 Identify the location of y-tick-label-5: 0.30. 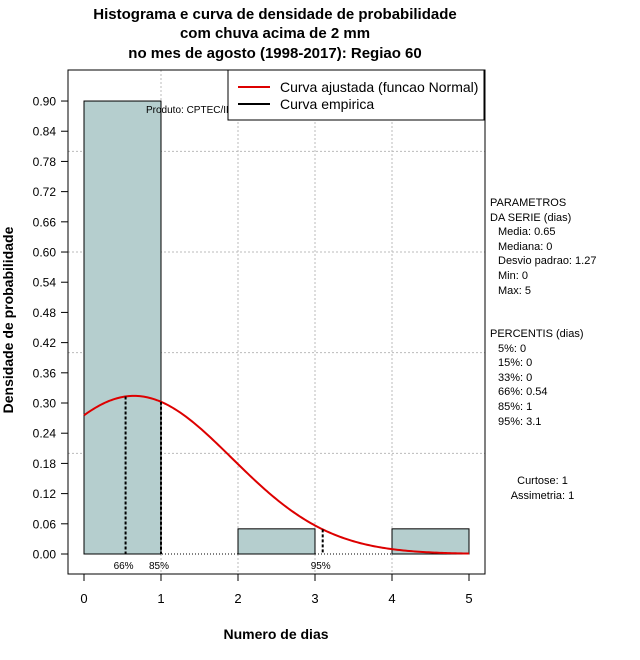
(45, 404).